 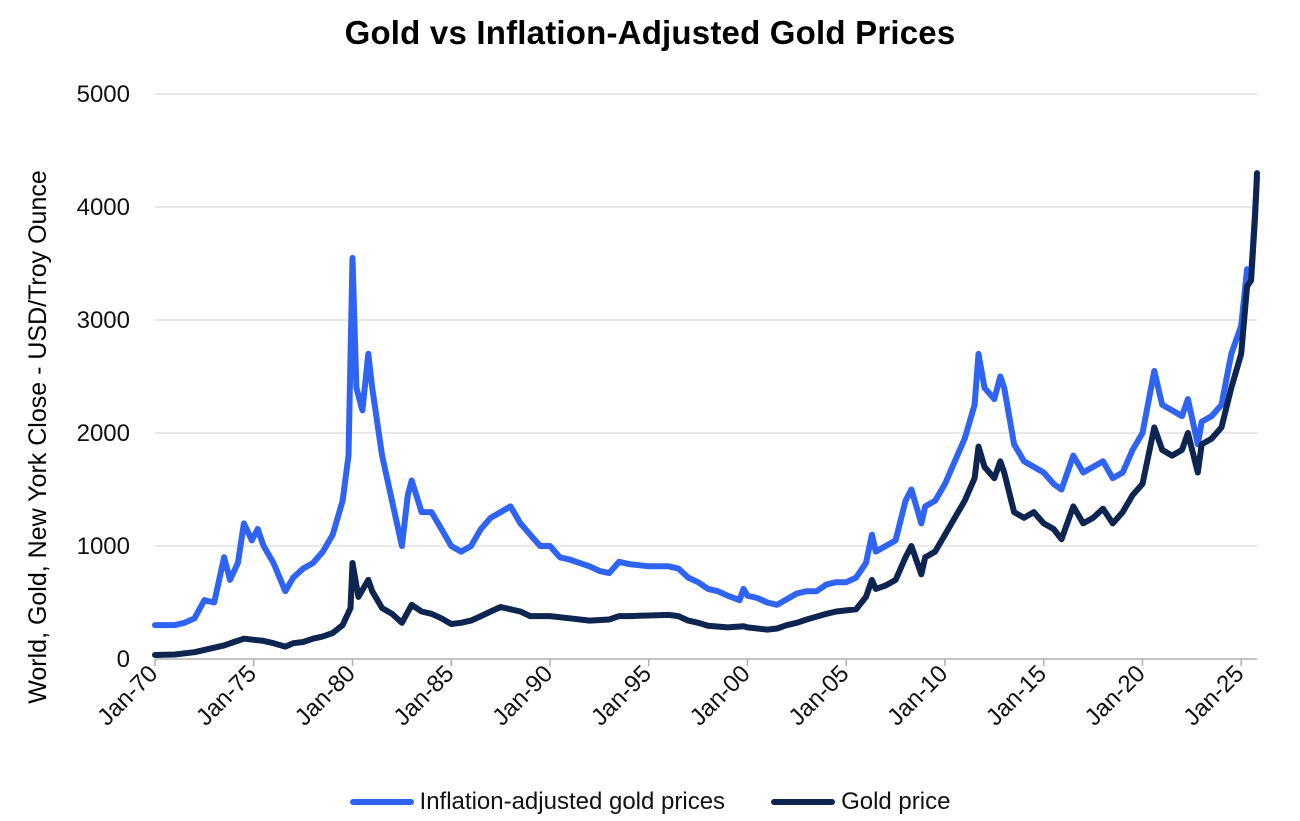 I want to click on legend-item-inflation-adjusted: Inflation-adjusted gold prices, so click(x=537, y=802).